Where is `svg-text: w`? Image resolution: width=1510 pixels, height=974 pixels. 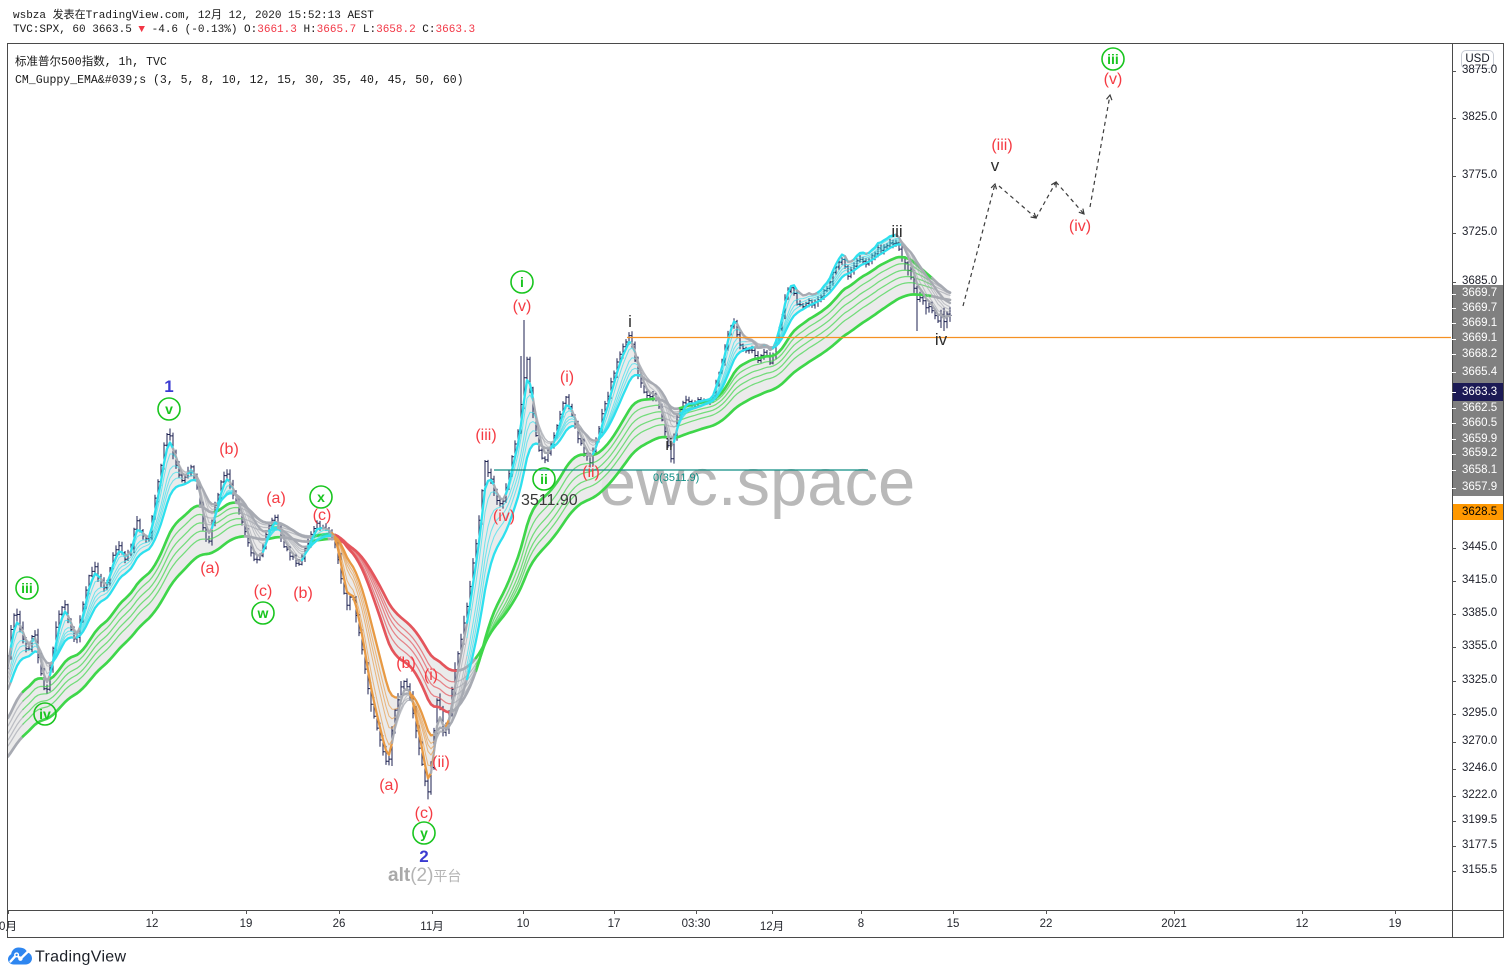 svg-text: w is located at coordinates (263, 613).